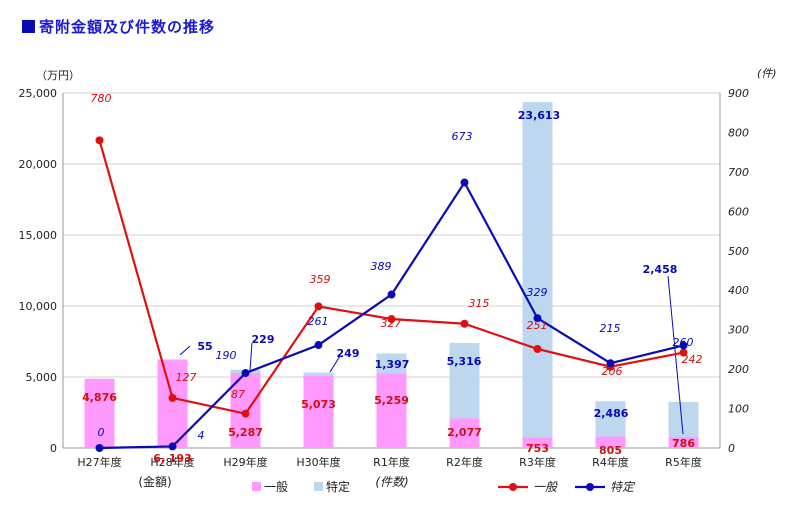 Image resolution: width=793 pixels, height=532 pixels. What do you see at coordinates (201, 435) in the screenshot?
I see `line-tokutei-data-label: 4` at bounding box center [201, 435].